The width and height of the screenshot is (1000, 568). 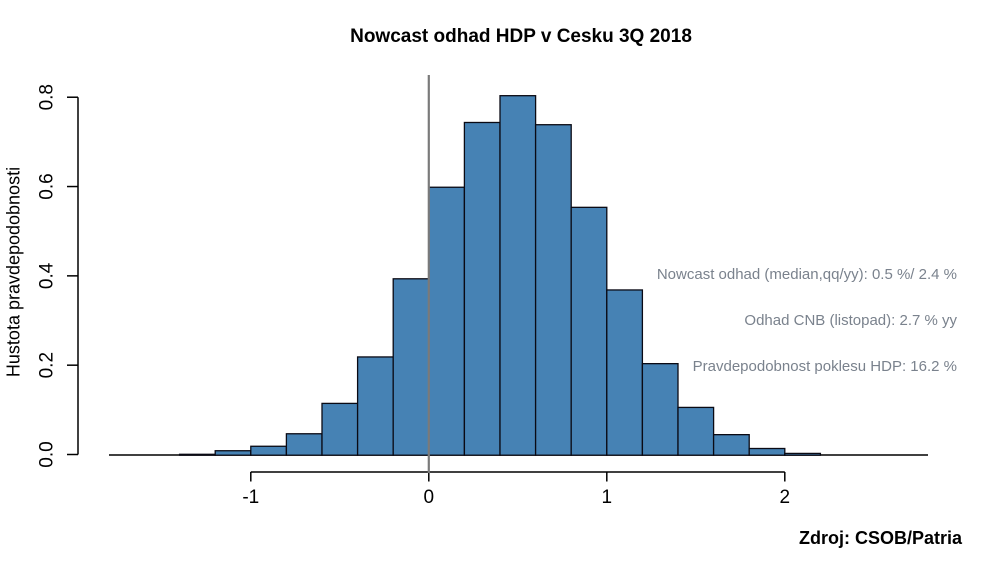 I want to click on annotation-decline-probability: Pravdepodobnost poklesu HDP: 16.2 %, so click(x=824, y=366).